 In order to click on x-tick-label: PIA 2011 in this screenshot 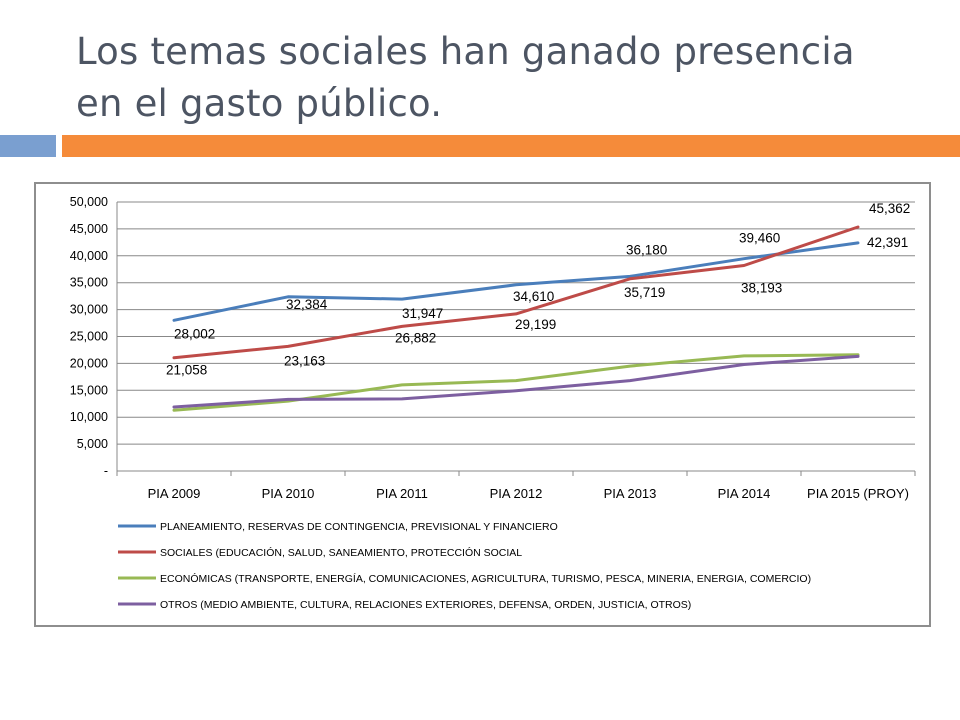, I will do `click(402, 493)`.